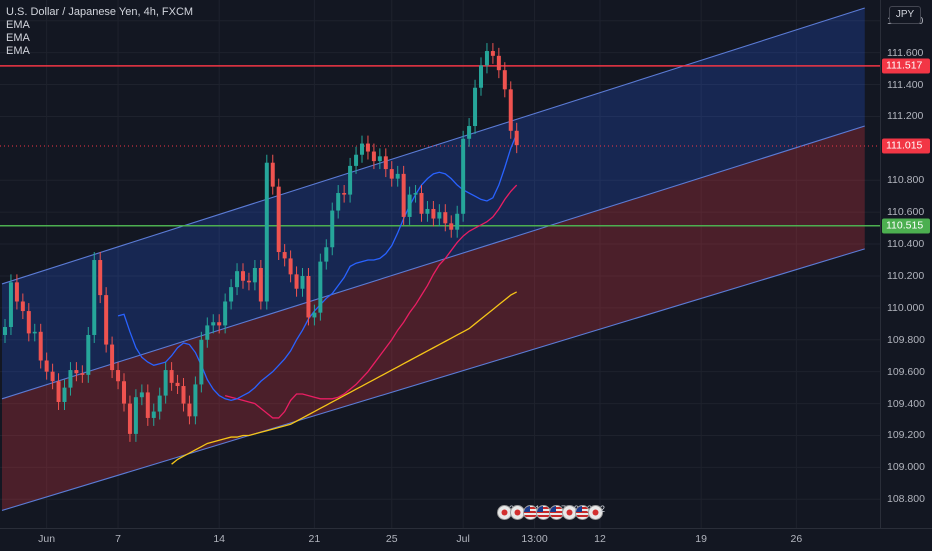  I want to click on time-axis-label: Jul, so click(463, 539).